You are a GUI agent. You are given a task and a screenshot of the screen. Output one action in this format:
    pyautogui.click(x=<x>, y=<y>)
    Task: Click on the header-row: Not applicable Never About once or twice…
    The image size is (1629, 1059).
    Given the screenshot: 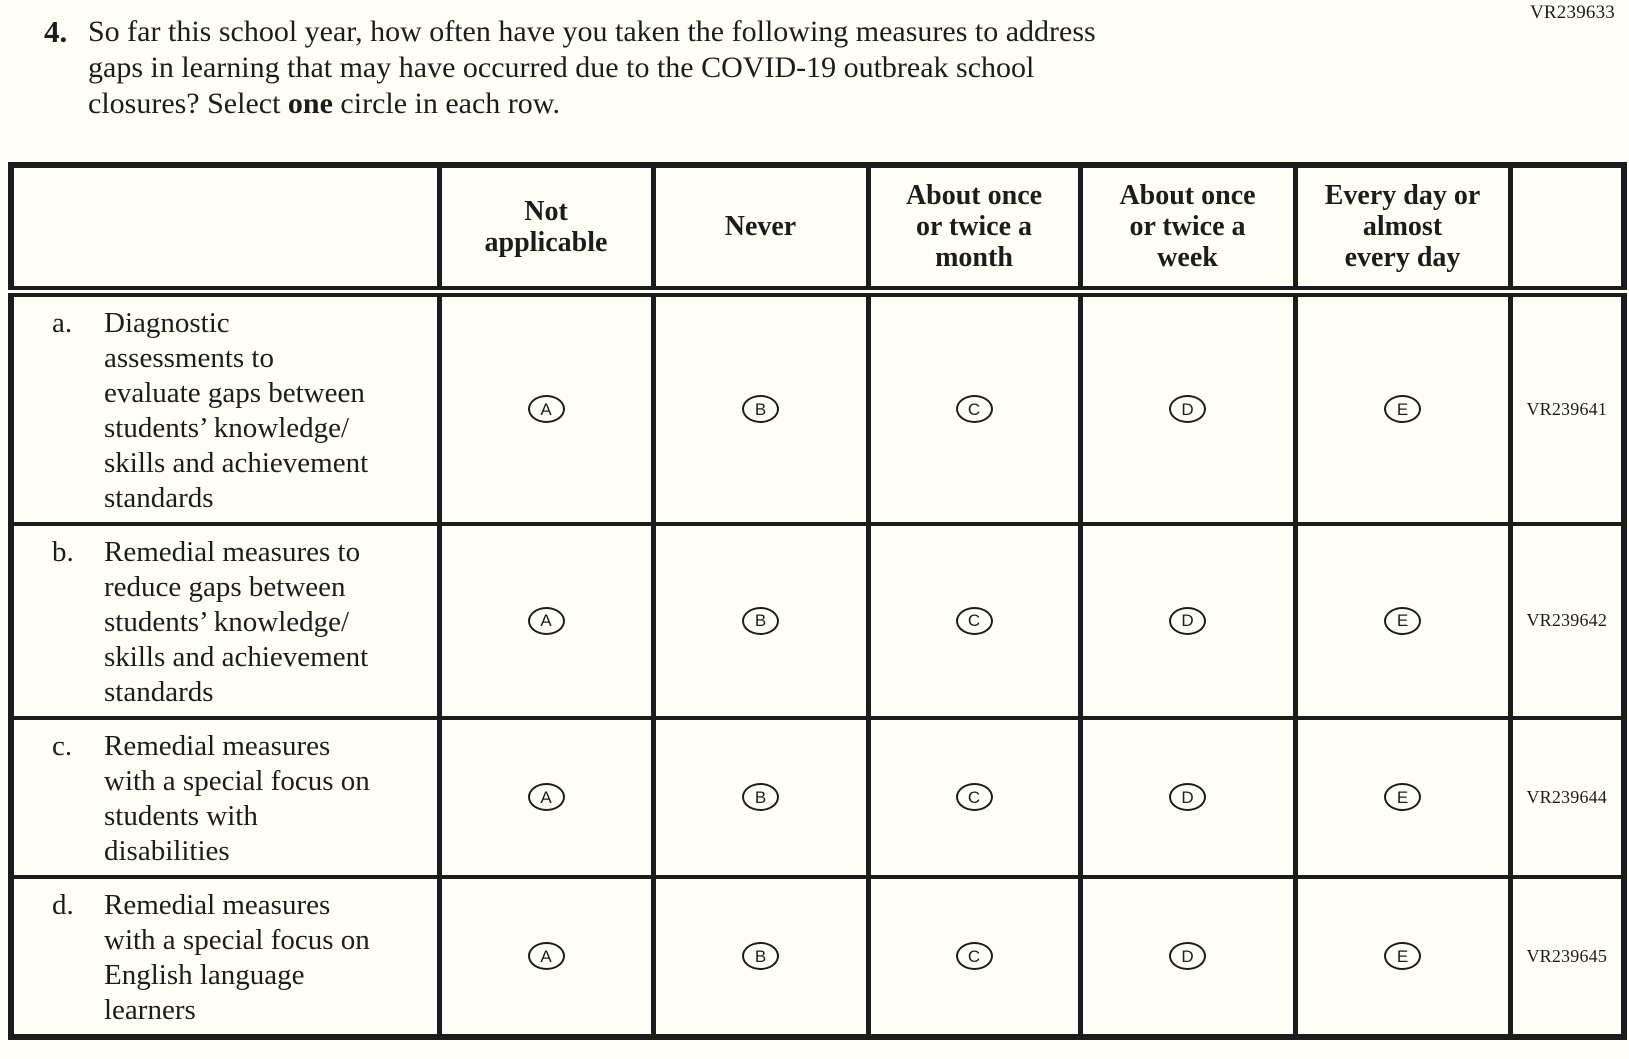 What is the action you would take?
    pyautogui.click(x=817, y=230)
    